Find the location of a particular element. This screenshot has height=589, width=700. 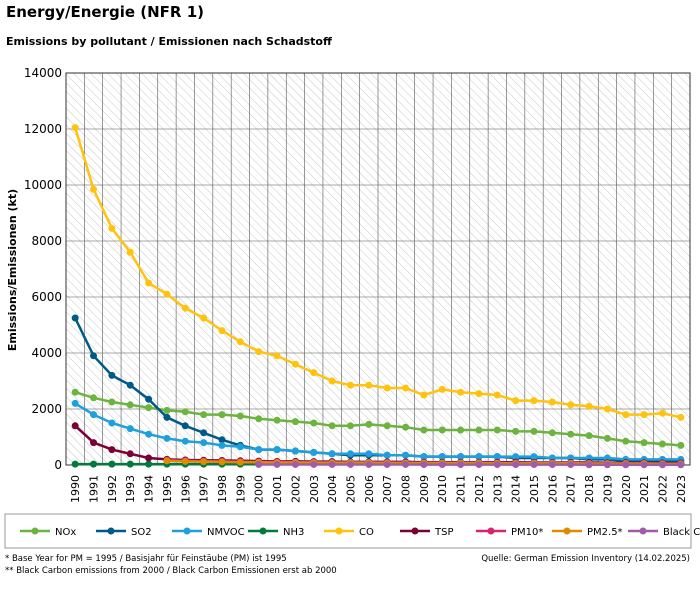

legend-label: PM10* is located at coordinates (527, 532).